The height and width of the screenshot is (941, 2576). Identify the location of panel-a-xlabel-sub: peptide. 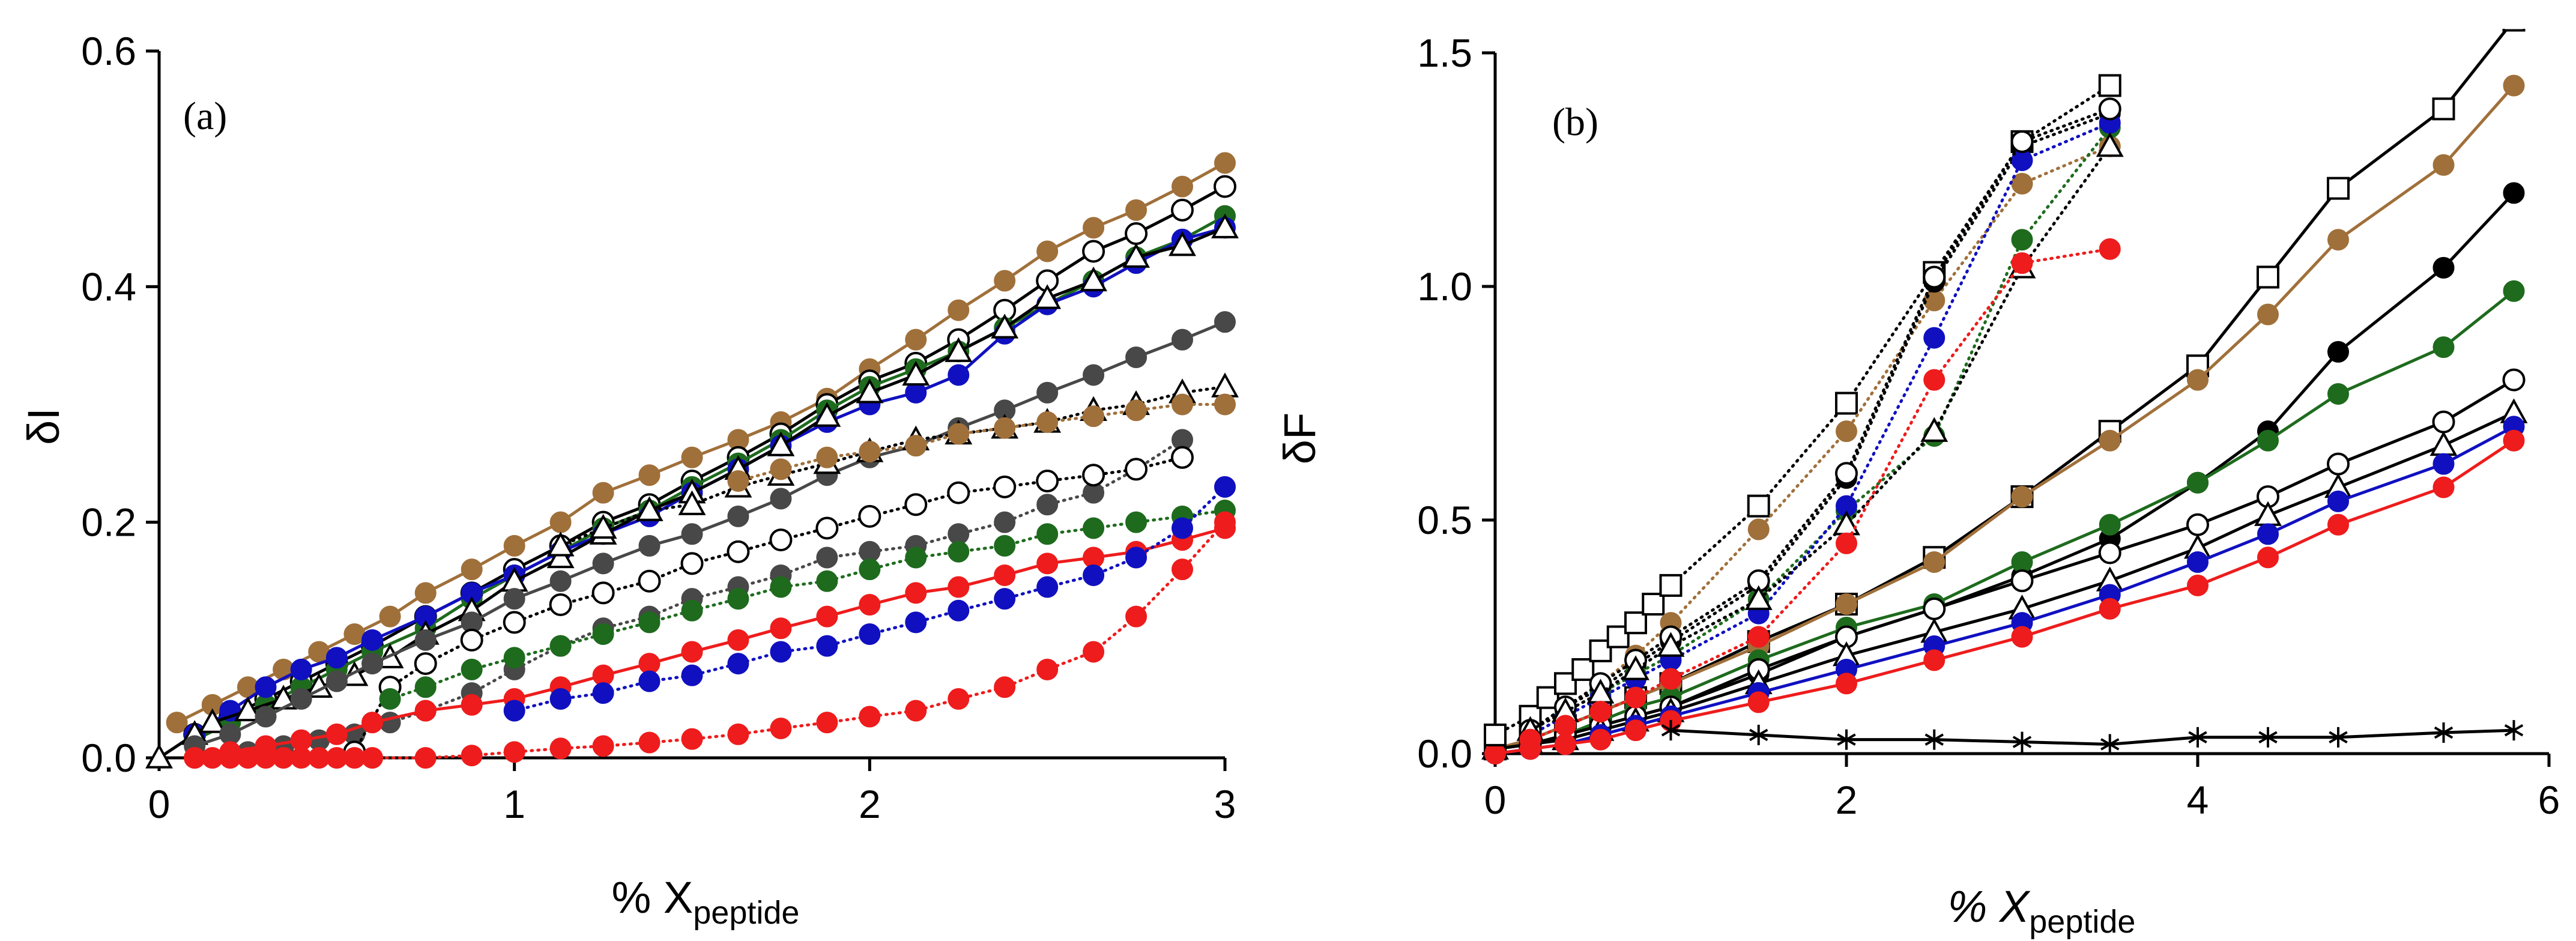
(746, 913).